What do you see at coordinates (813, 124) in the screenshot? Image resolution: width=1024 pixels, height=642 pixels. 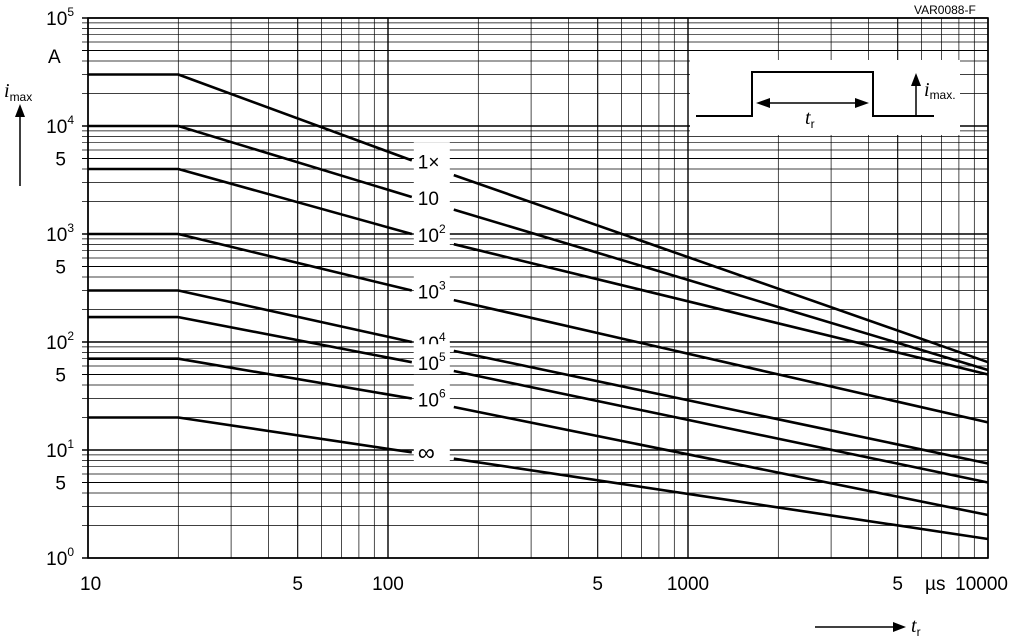 I see `pulse-width-subscript: r` at bounding box center [813, 124].